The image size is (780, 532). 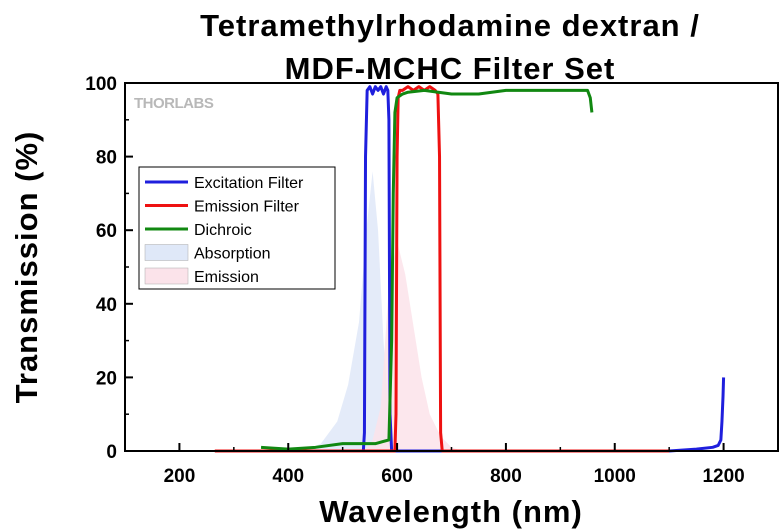 I want to click on chart-title-line-1: Tetramethylrhodamine dextran /, so click(x=450, y=25).